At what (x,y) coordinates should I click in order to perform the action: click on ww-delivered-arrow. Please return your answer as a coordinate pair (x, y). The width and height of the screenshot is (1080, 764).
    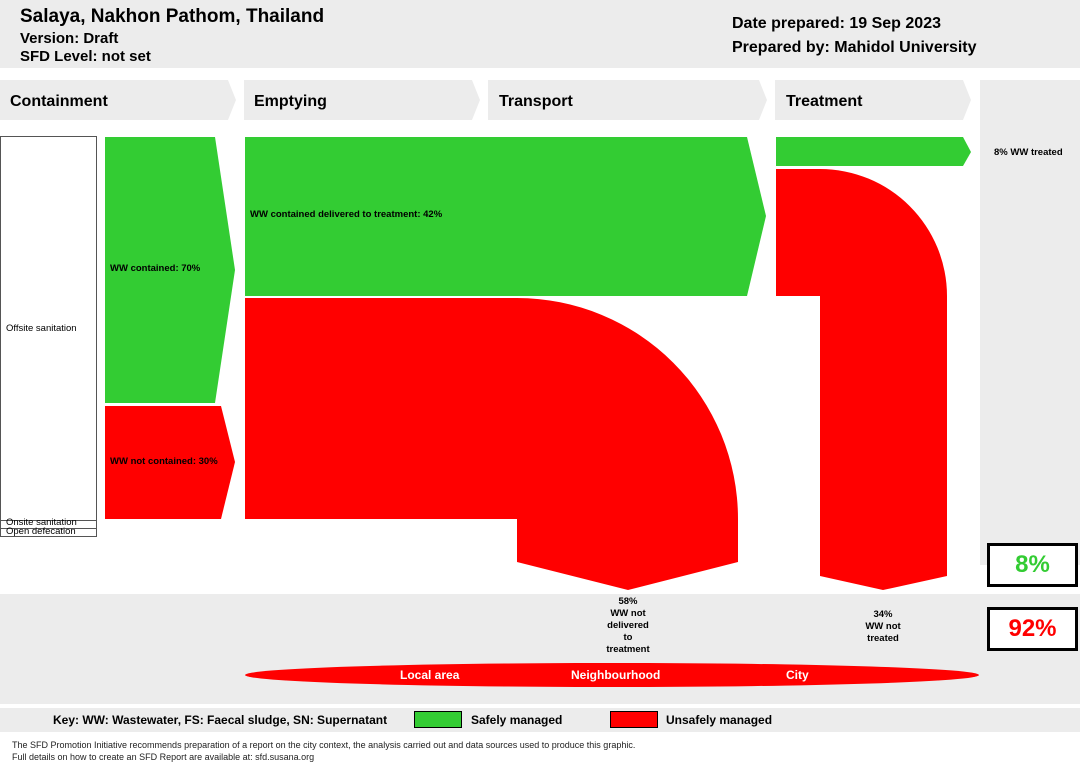
    Looking at the image, I should click on (505, 216).